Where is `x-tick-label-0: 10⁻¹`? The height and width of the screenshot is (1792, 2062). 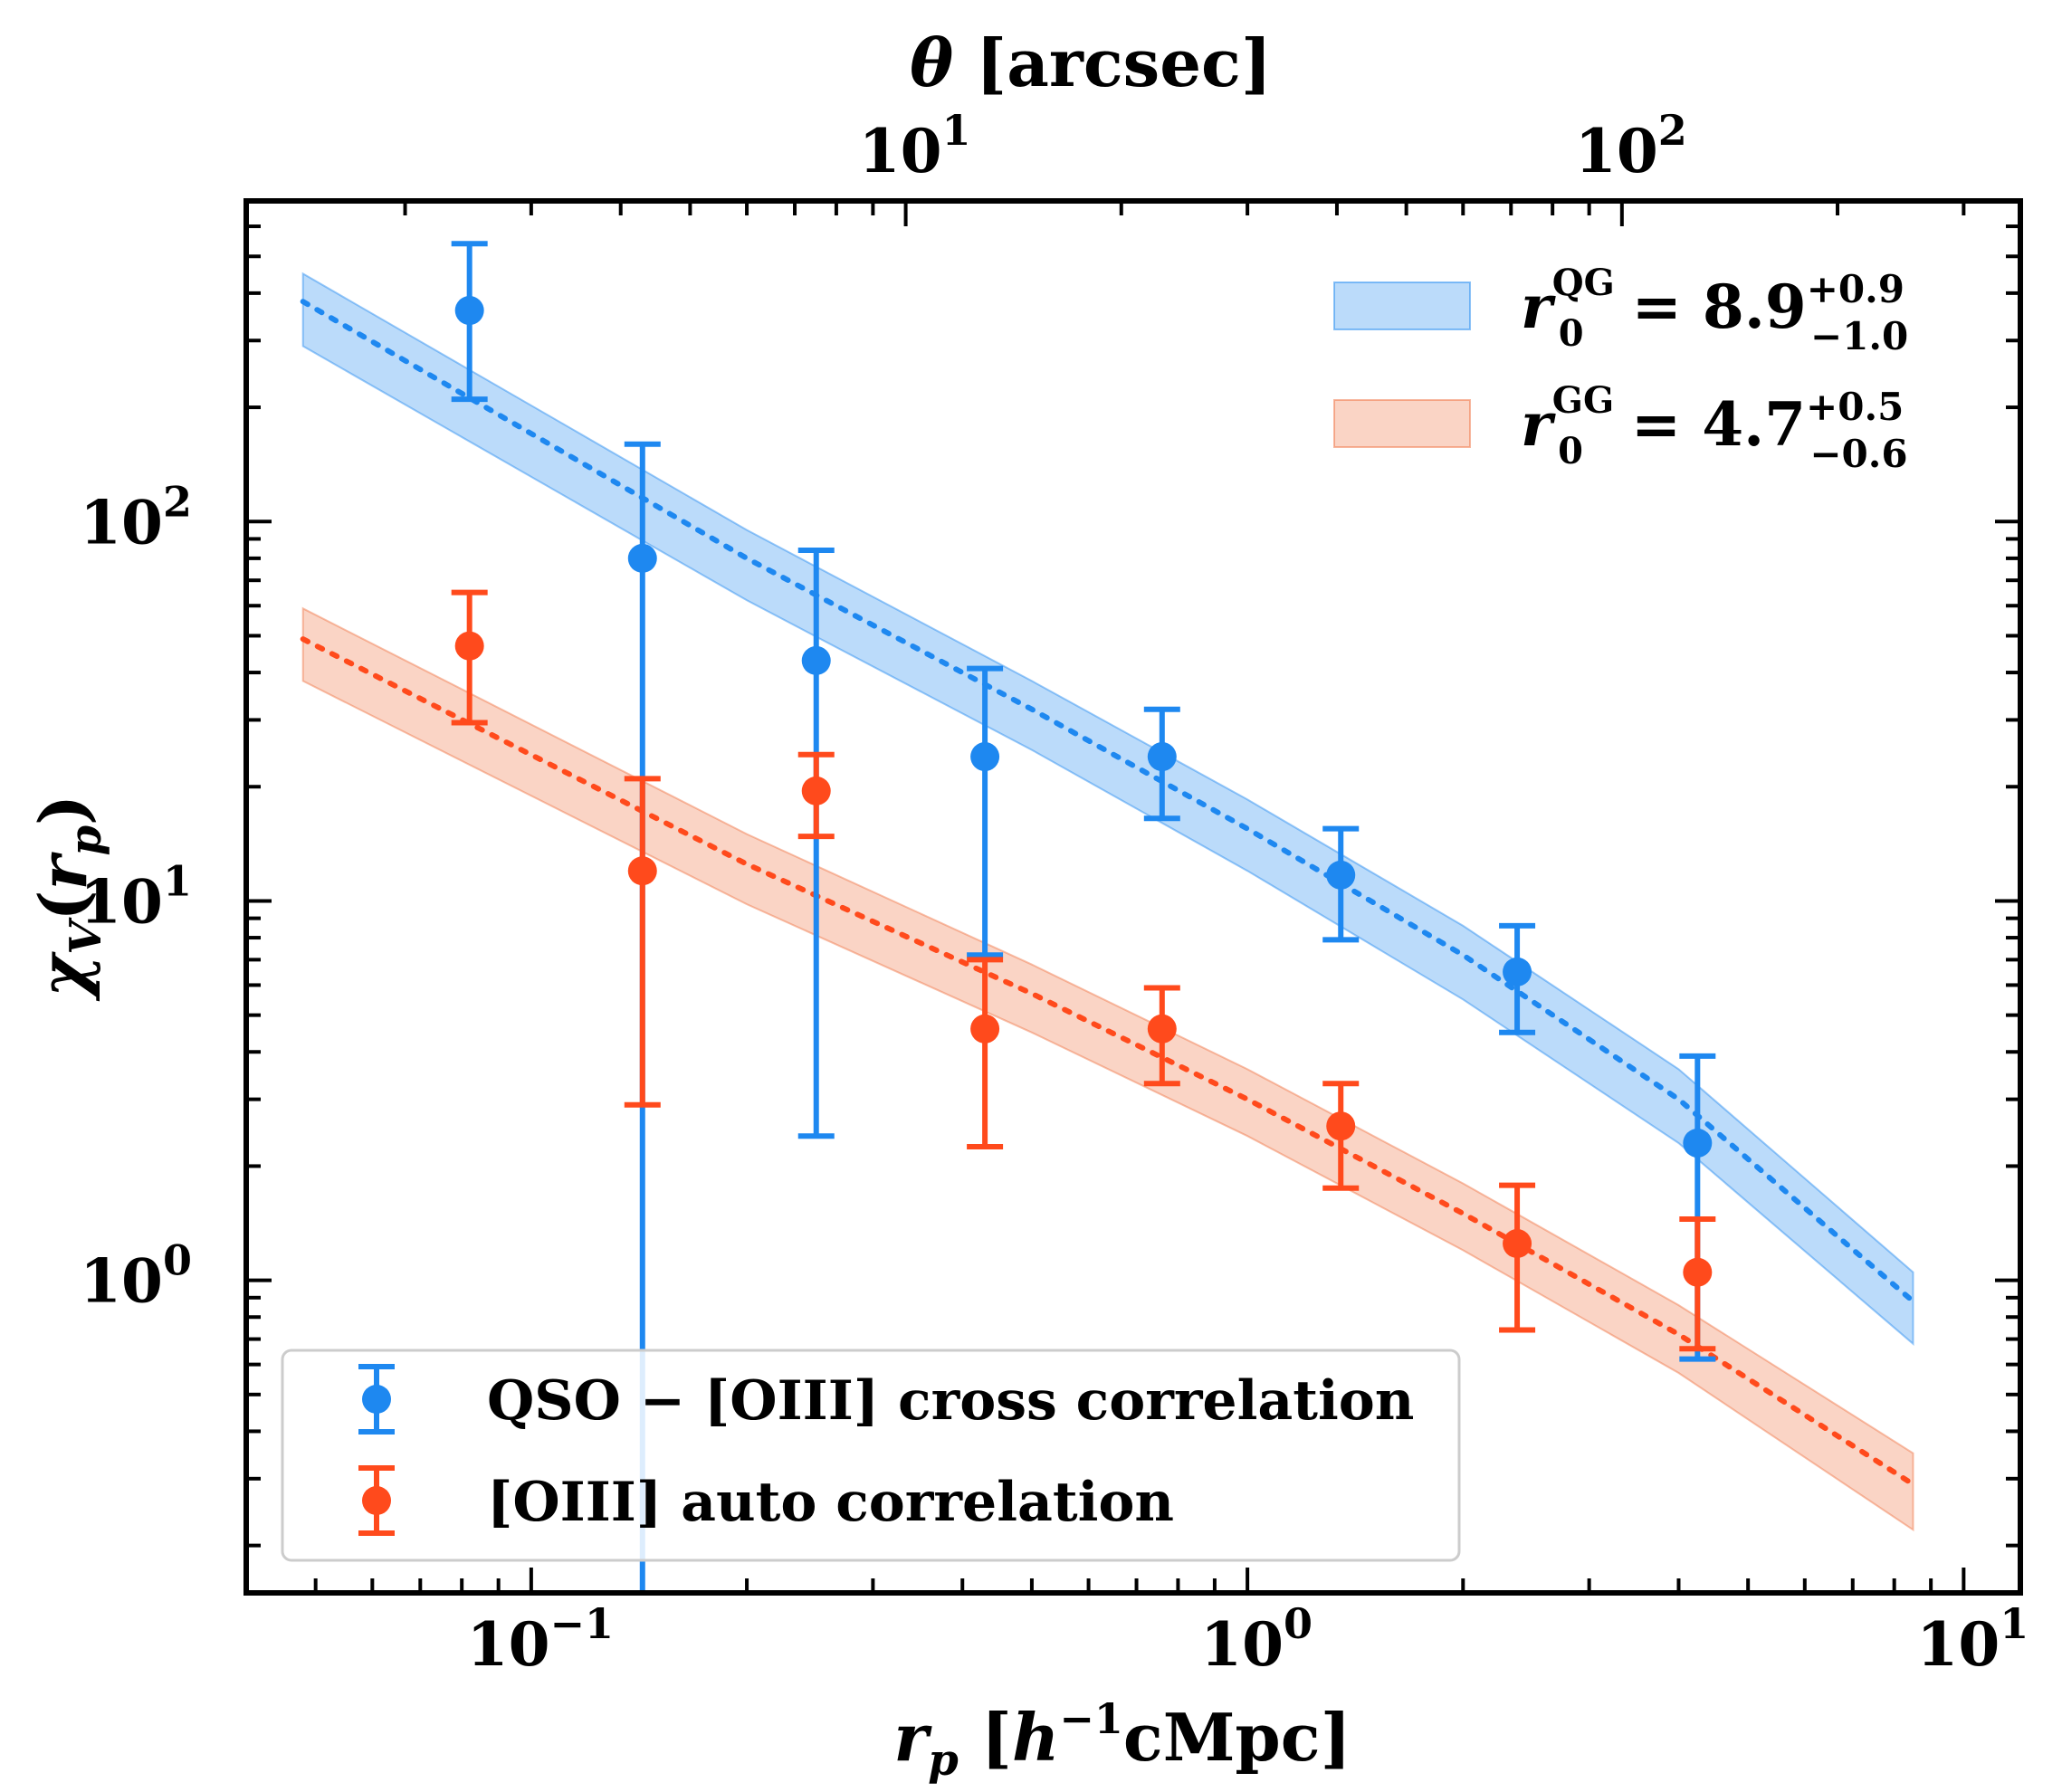
x-tick-label-0: 10⁻¹ is located at coordinates (541, 1639).